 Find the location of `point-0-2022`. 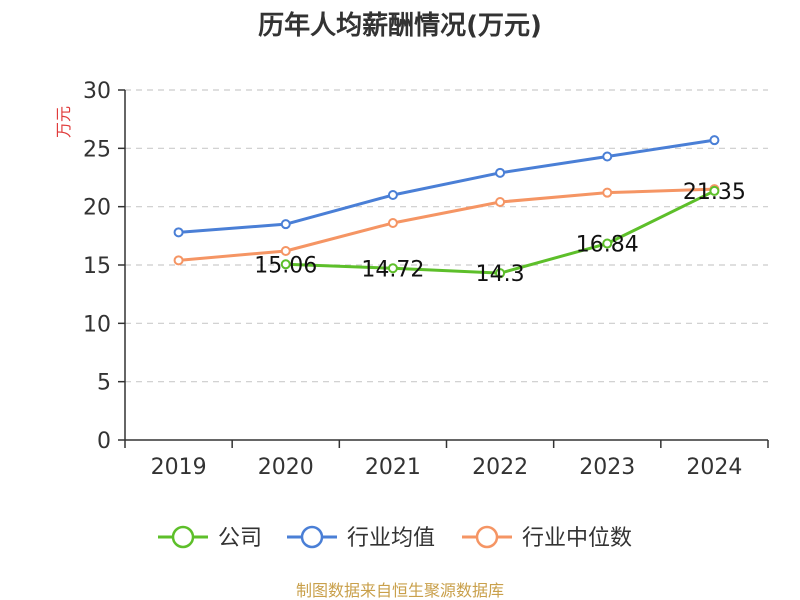

point-0-2022 is located at coordinates (500, 273).